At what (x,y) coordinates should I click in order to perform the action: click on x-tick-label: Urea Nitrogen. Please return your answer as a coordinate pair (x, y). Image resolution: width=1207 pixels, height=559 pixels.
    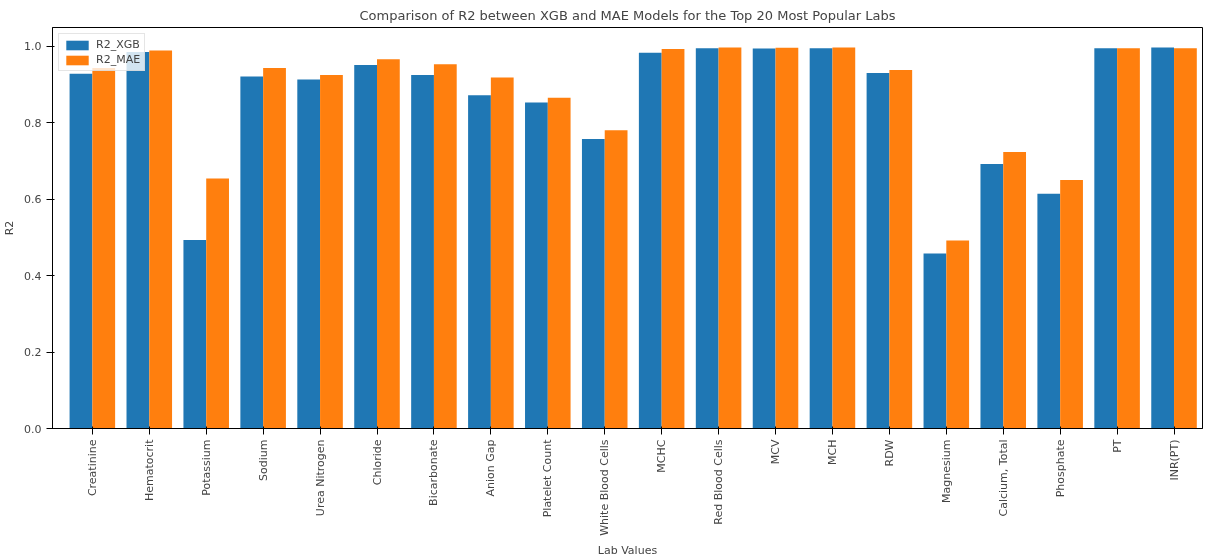
    Looking at the image, I should click on (320, 478).